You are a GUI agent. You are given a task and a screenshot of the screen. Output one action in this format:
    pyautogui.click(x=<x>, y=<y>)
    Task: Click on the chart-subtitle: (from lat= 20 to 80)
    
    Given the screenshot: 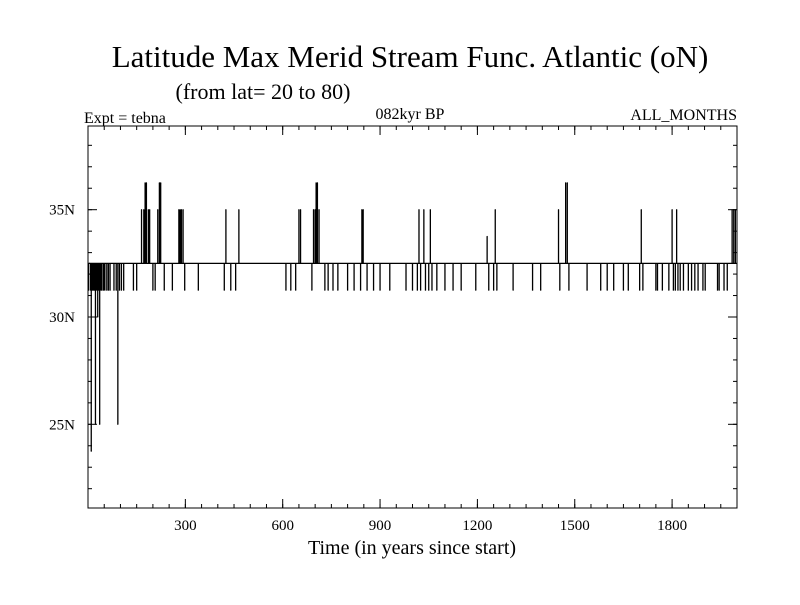 What is the action you would take?
    pyautogui.click(x=263, y=91)
    